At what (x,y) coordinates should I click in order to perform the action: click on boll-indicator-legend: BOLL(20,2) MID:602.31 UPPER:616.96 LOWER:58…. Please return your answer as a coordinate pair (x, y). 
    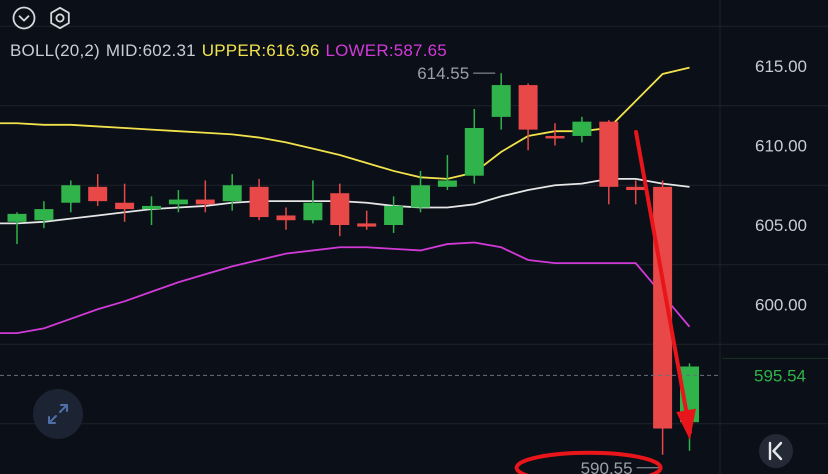
    Looking at the image, I should click on (231, 51).